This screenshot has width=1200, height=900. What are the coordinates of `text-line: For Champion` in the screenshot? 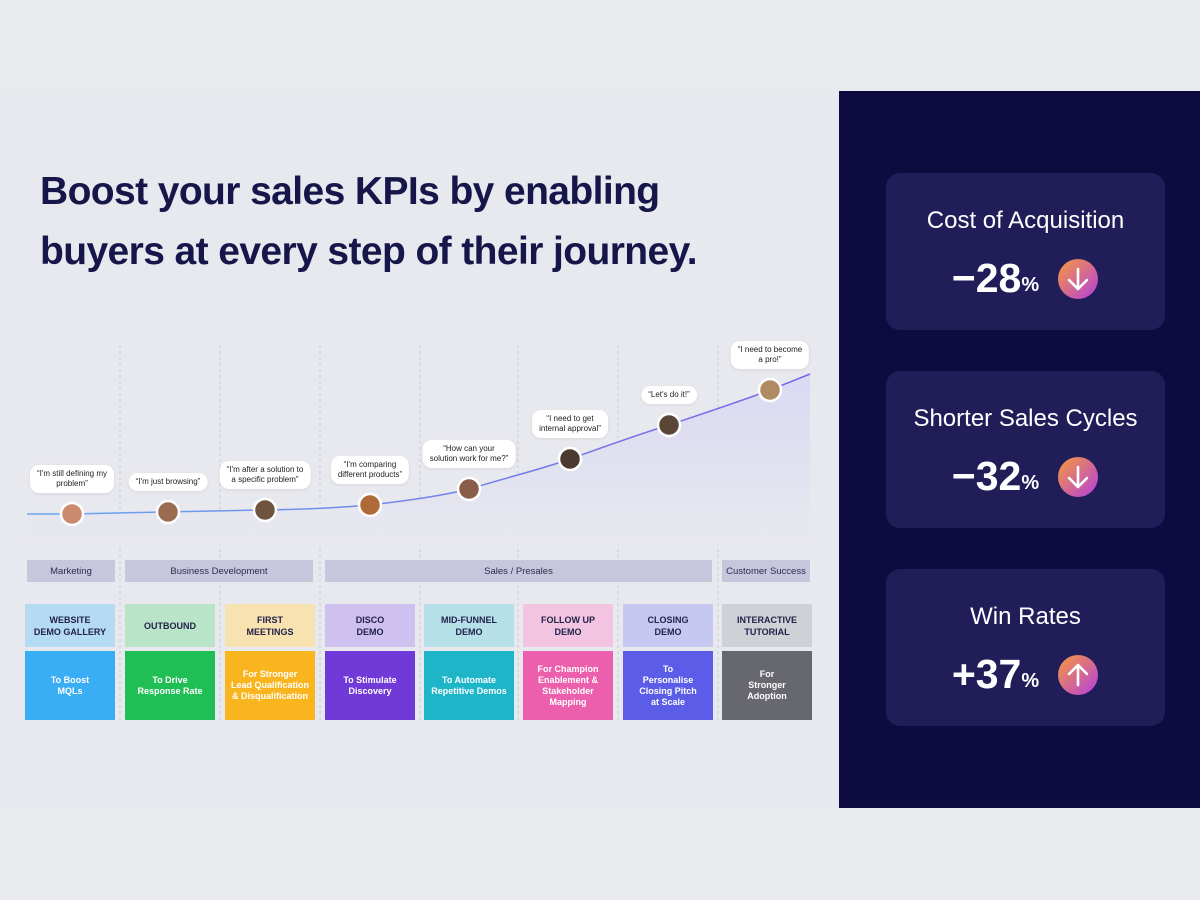 It's located at (568, 668).